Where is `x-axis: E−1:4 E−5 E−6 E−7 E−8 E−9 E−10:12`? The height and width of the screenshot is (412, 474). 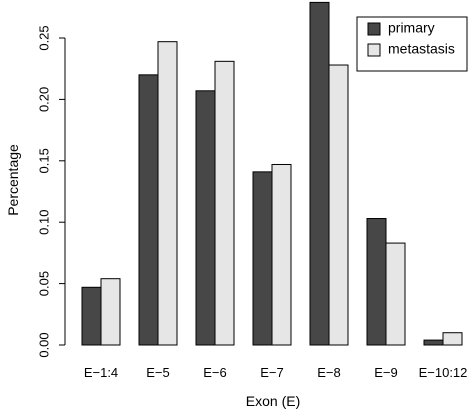
x-axis: E−1:4 E−5 E−6 E−7 E−8 E−9 E−10:12 is located at coordinates (276, 372).